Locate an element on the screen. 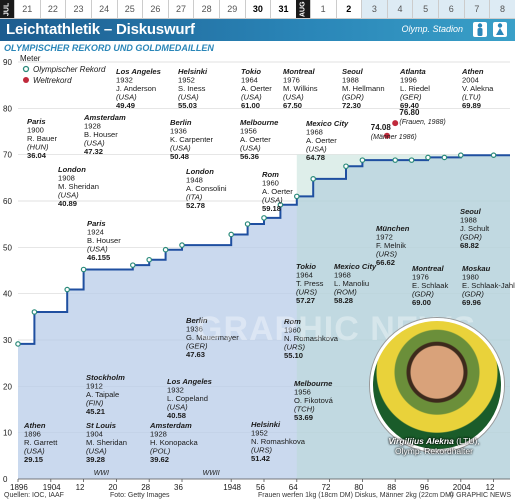 The height and width of the screenshot is (504, 515). day-cell: 2 is located at coordinates (348, 9).